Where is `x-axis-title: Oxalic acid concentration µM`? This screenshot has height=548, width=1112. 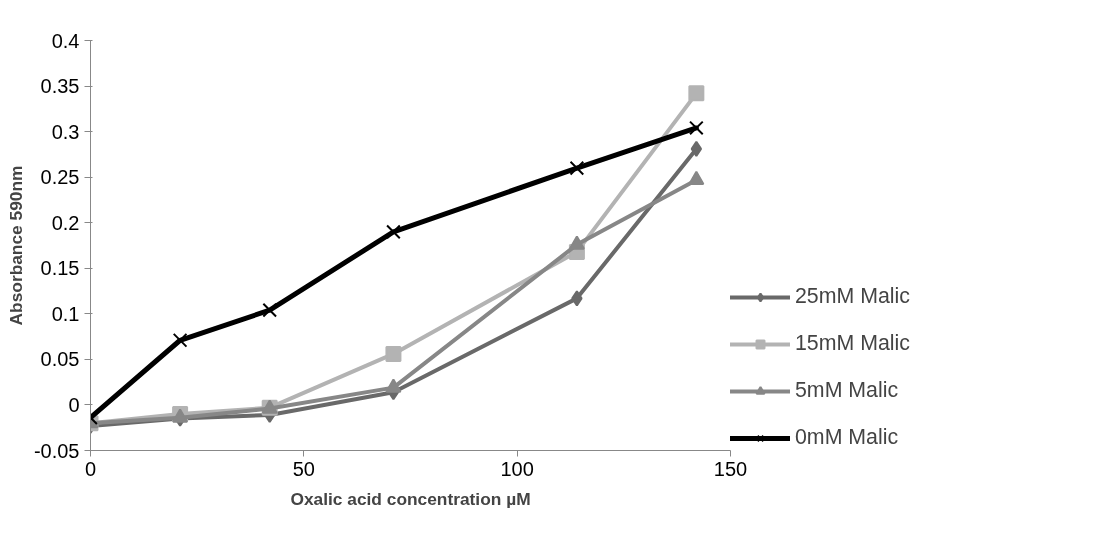
x-axis-title: Oxalic acid concentration µM is located at coordinates (410, 498).